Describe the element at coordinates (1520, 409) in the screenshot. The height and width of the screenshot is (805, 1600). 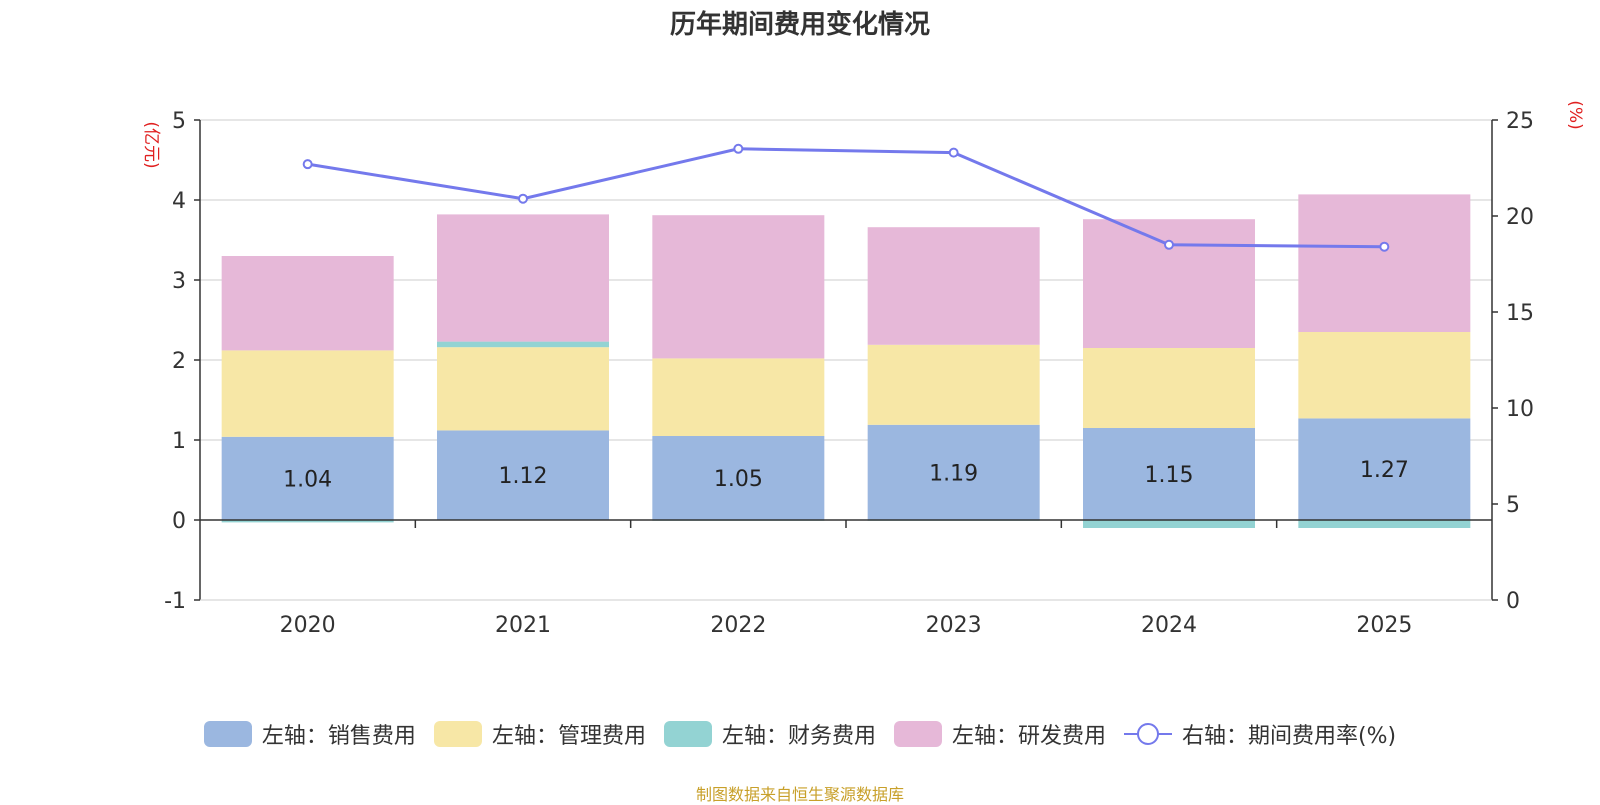
I see `right-tick-label: 10` at that location.